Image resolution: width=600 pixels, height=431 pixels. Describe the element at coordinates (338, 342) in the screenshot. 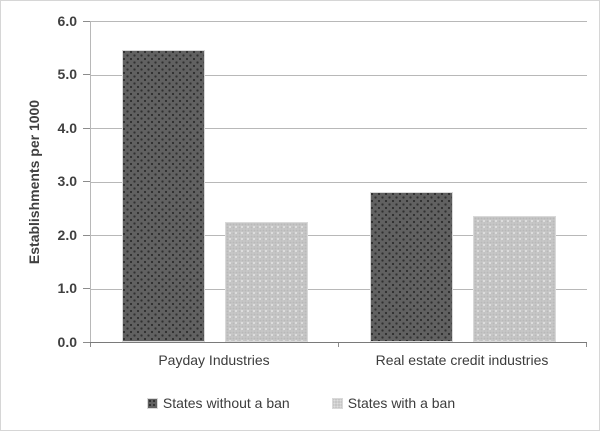

I see `x-axis-line` at that location.